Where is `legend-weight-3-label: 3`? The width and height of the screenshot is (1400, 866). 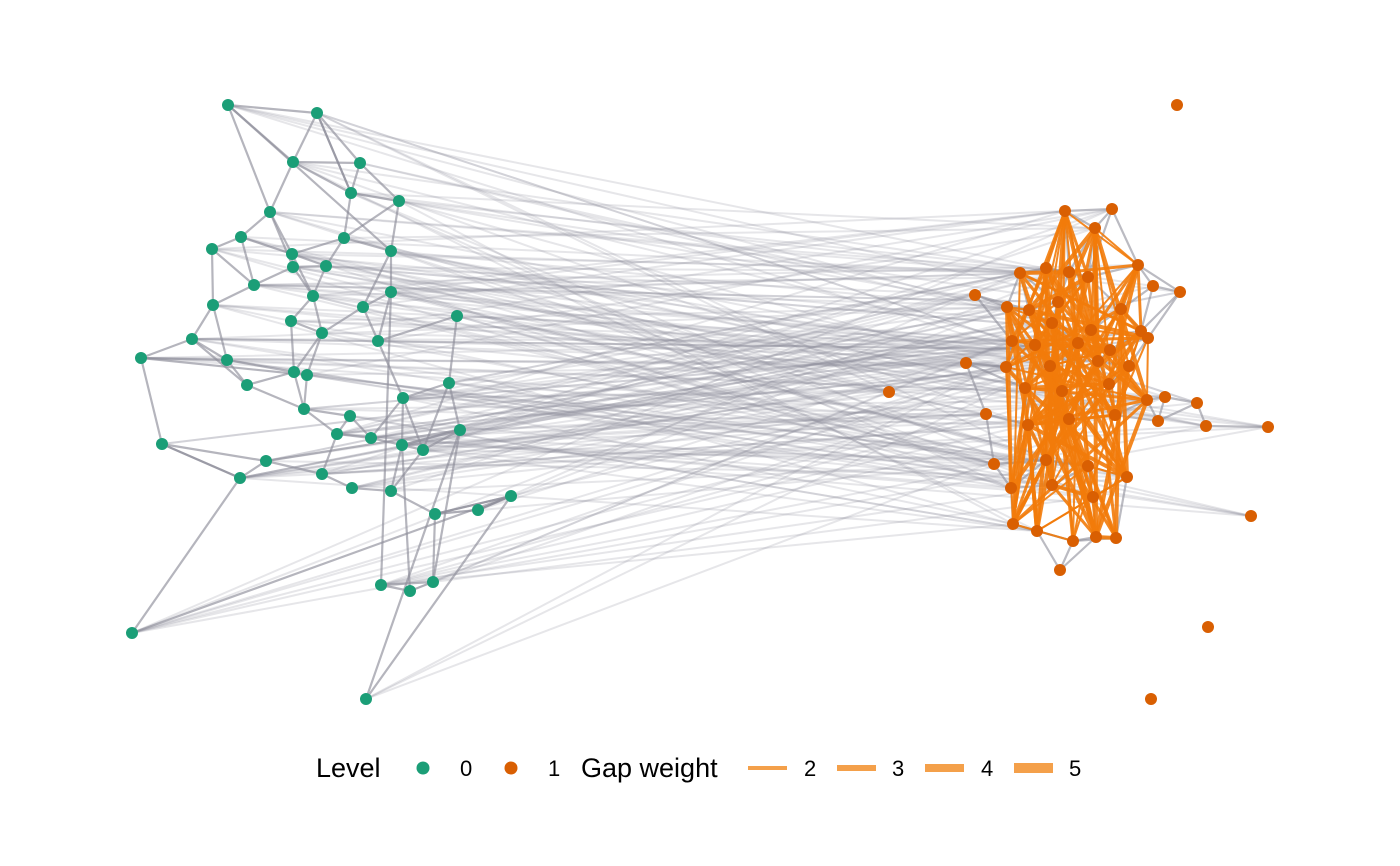 legend-weight-3-label: 3 is located at coordinates (898, 768).